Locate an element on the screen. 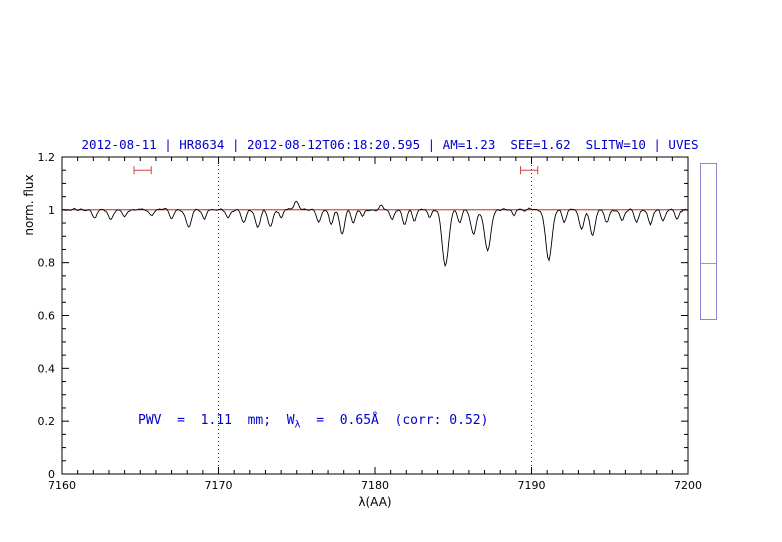  annotation-text-right: = 0.65Å (corr: 0.52) is located at coordinates (394, 420).